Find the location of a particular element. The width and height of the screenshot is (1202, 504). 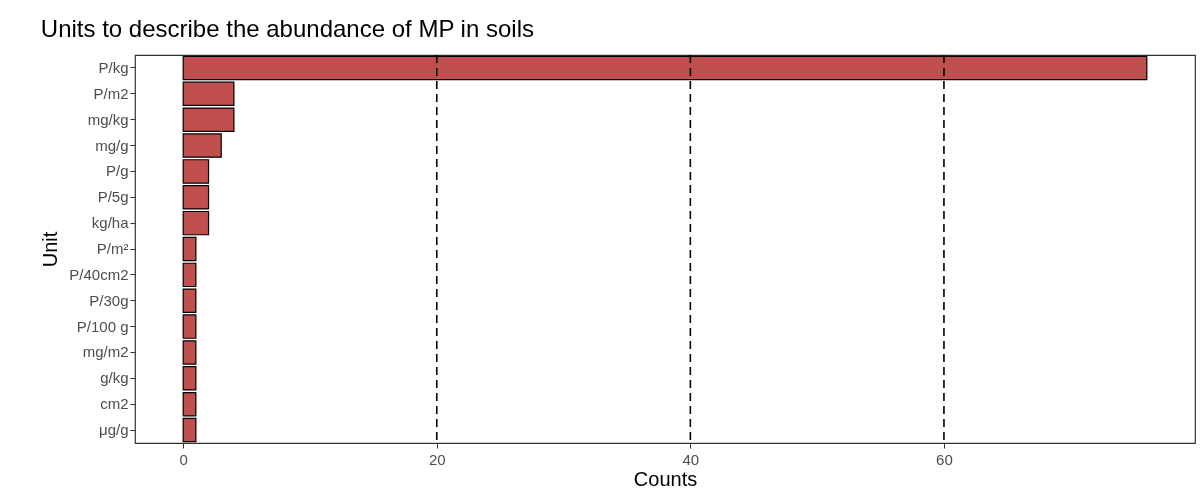

y-tick-label: mg/g is located at coordinates (112, 145).